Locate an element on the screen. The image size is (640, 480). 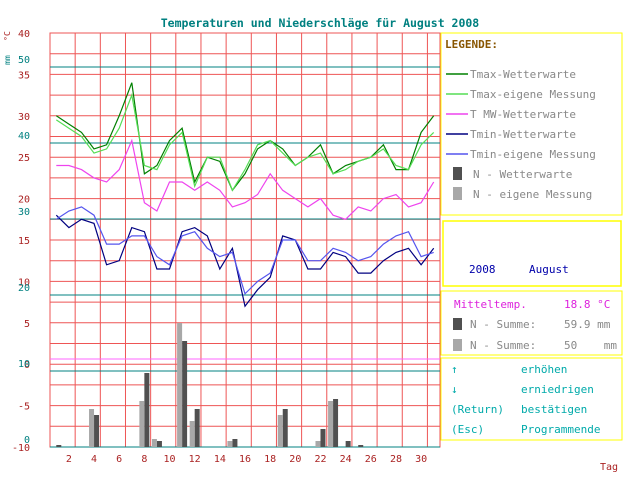
x-tick-label: 28 is located at coordinates (396, 459).